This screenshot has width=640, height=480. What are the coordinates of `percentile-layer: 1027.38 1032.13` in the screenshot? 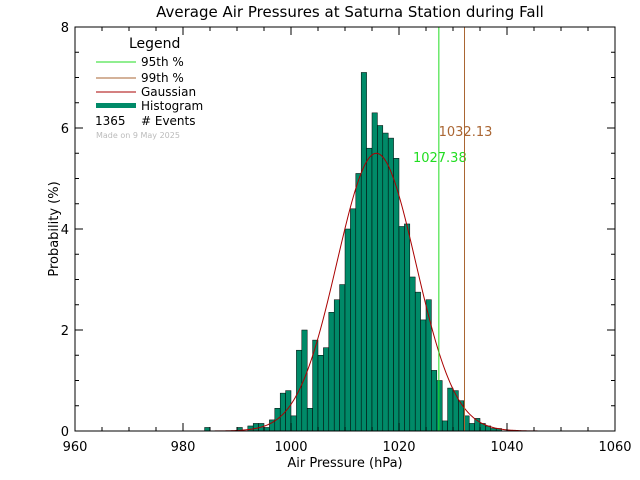 It's located at (452, 229).